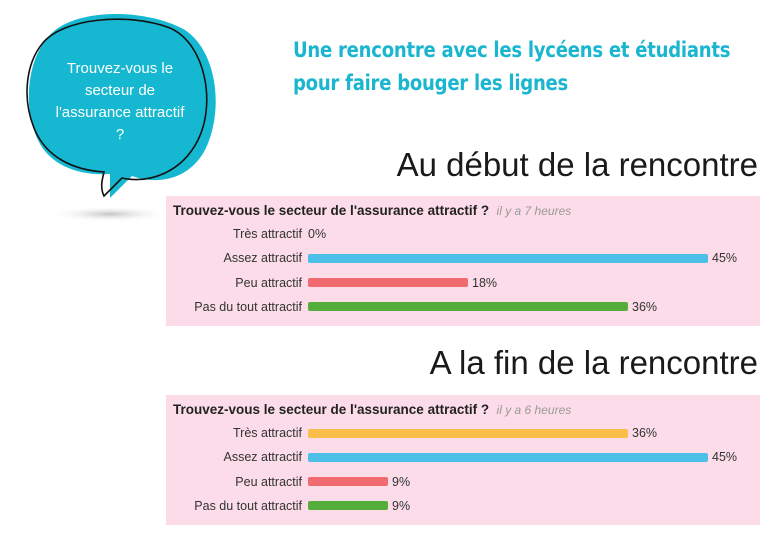 This screenshot has width=770, height=550. I want to click on bubble-shape, so click(122, 105).